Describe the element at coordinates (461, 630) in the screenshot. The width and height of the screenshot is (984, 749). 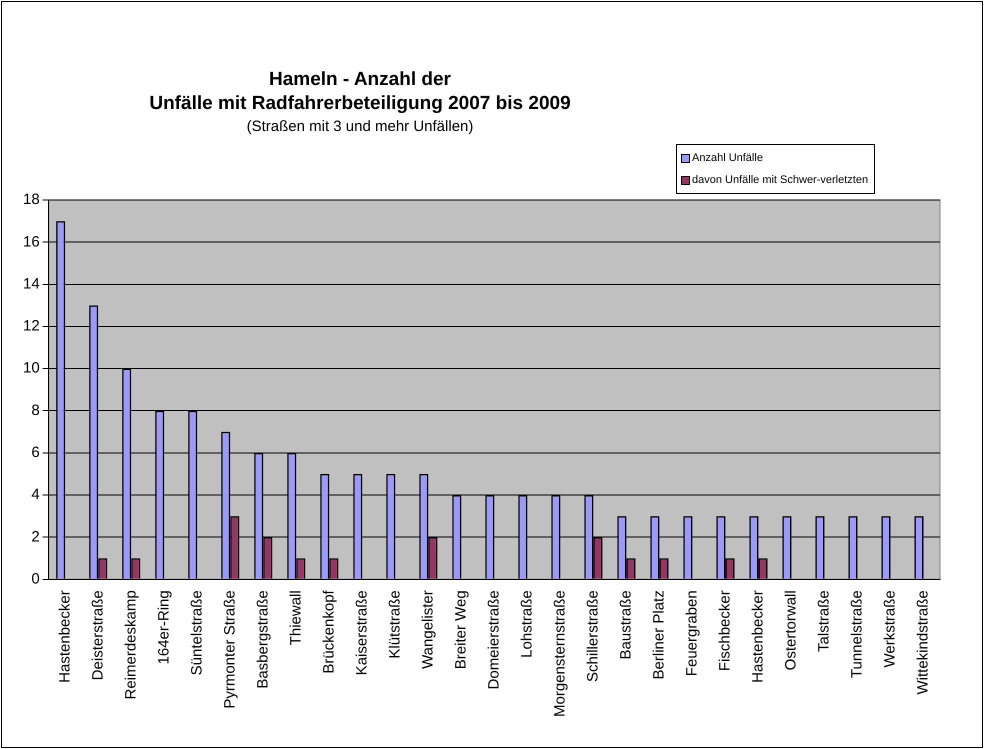
I see `x-tick-label: Breiter Weg` at that location.